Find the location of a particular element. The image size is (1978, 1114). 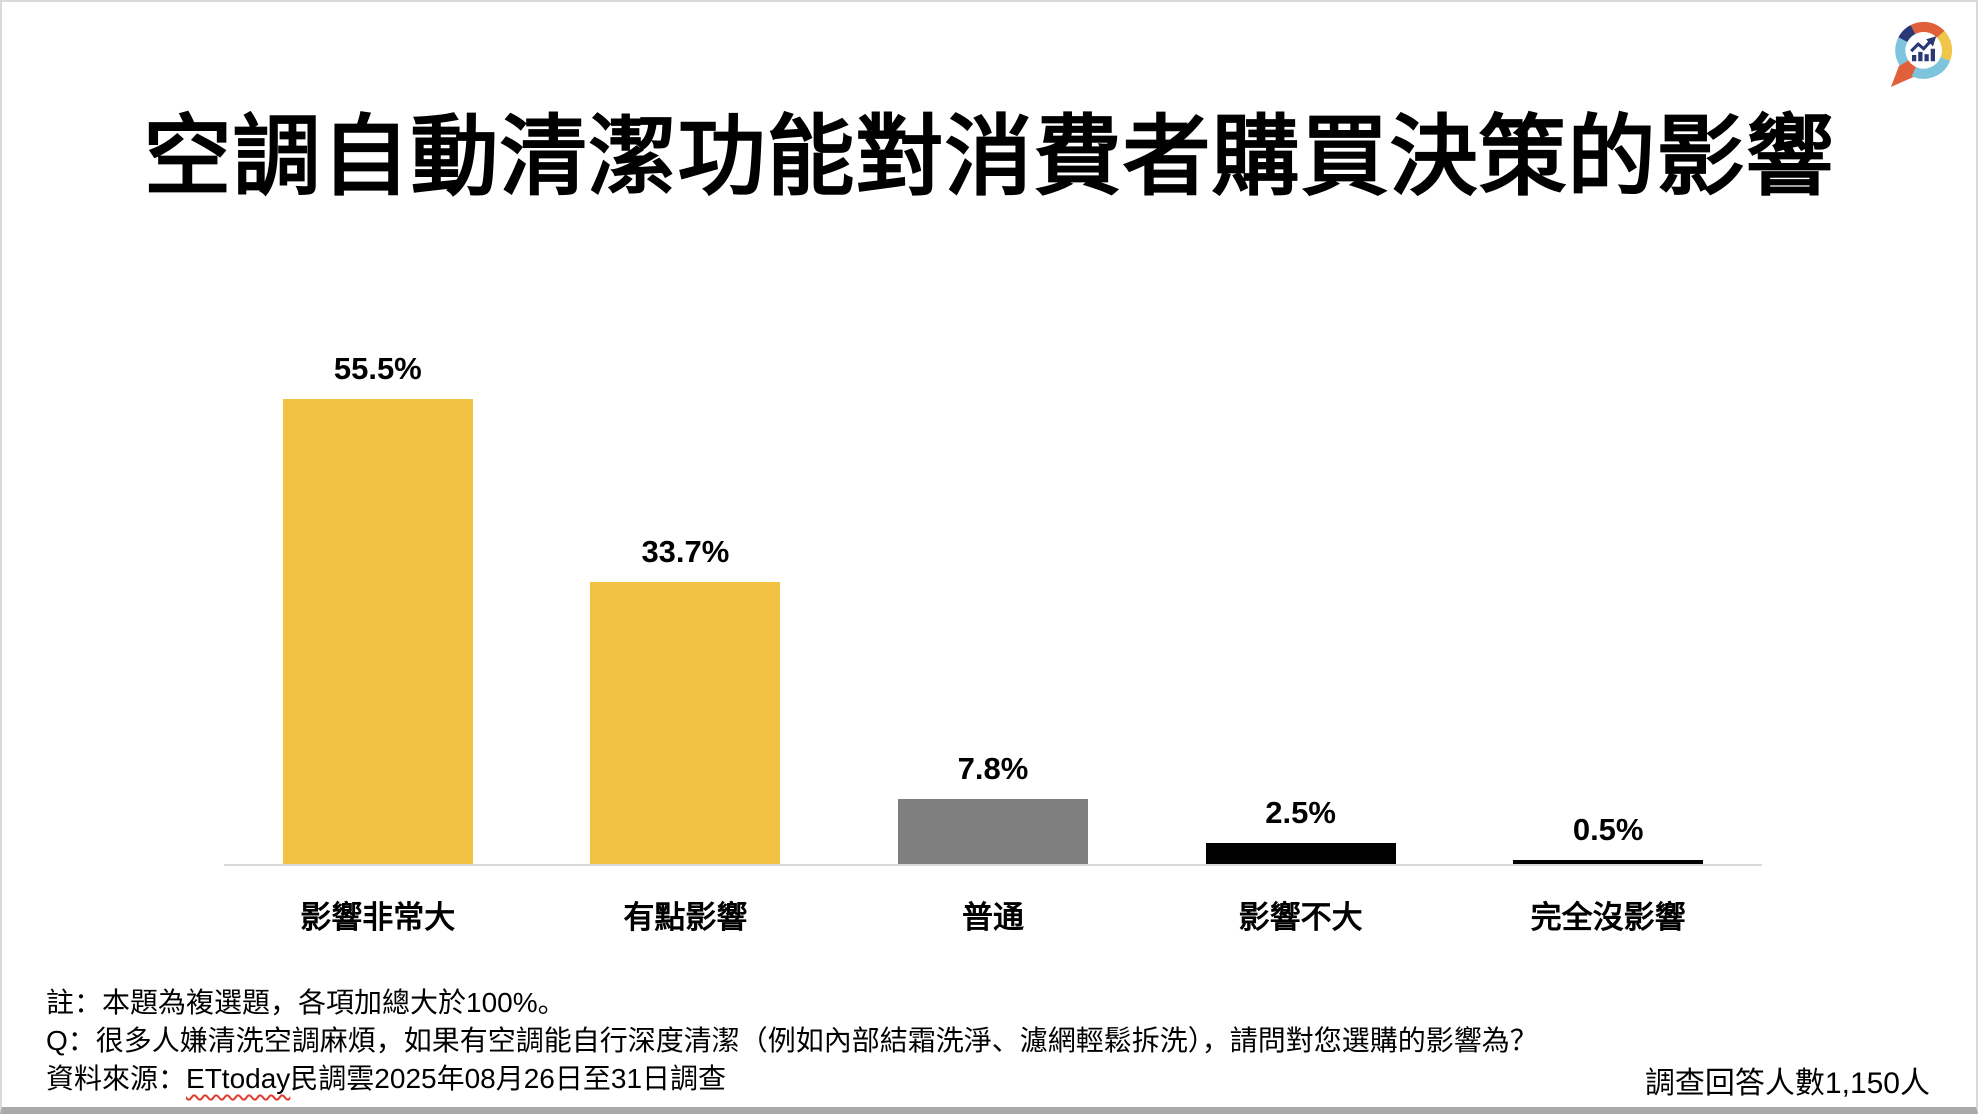

category-label: 影響不大 is located at coordinates (1300, 917).